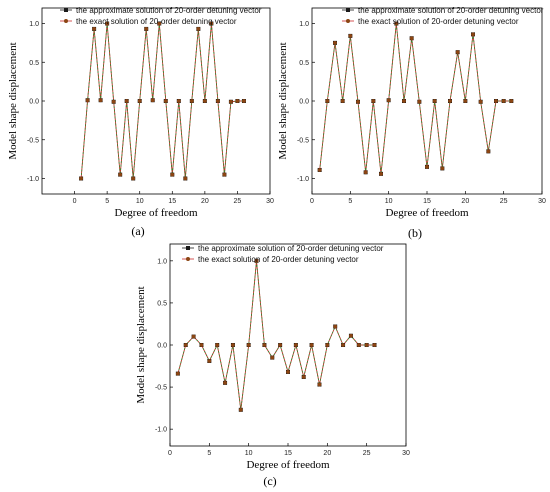  What do you see at coordinates (156, 213) in the screenshot?
I see `x-axis-label: Degree of freedom` at bounding box center [156, 213].